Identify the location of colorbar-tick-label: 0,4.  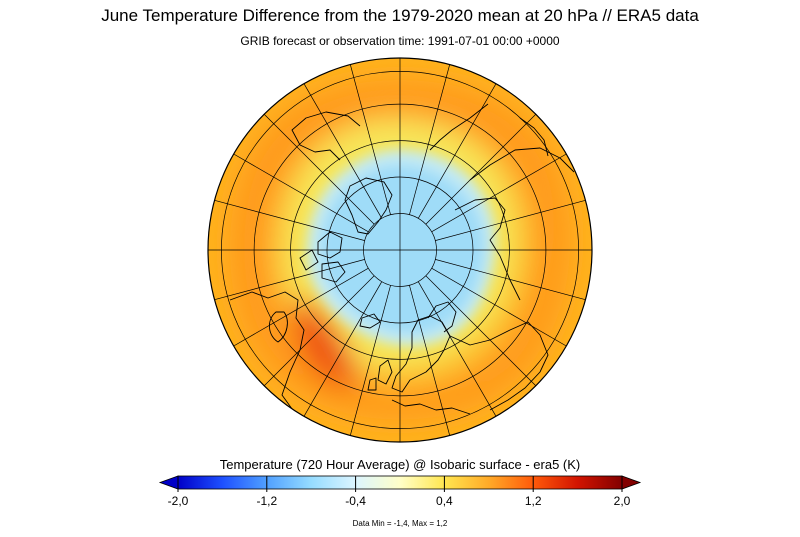
(444, 501).